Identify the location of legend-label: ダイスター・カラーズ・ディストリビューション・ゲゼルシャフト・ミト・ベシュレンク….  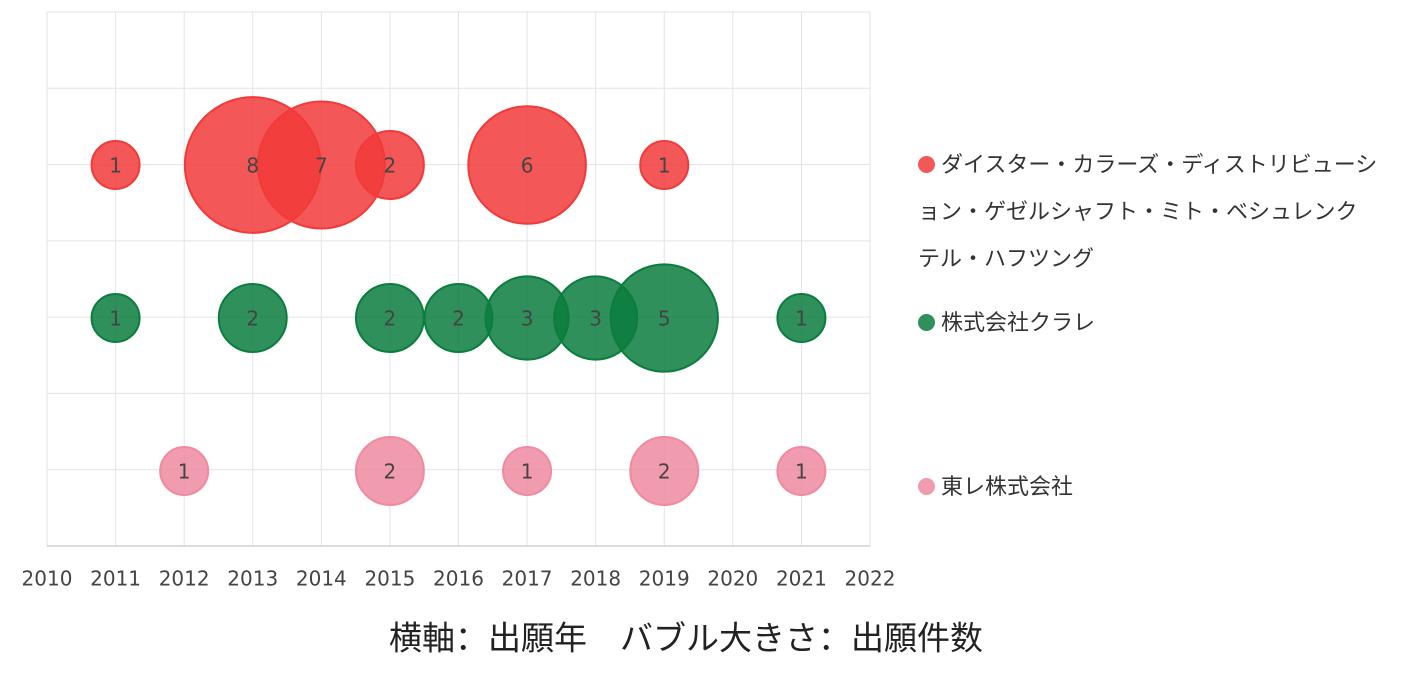
(1148, 212).